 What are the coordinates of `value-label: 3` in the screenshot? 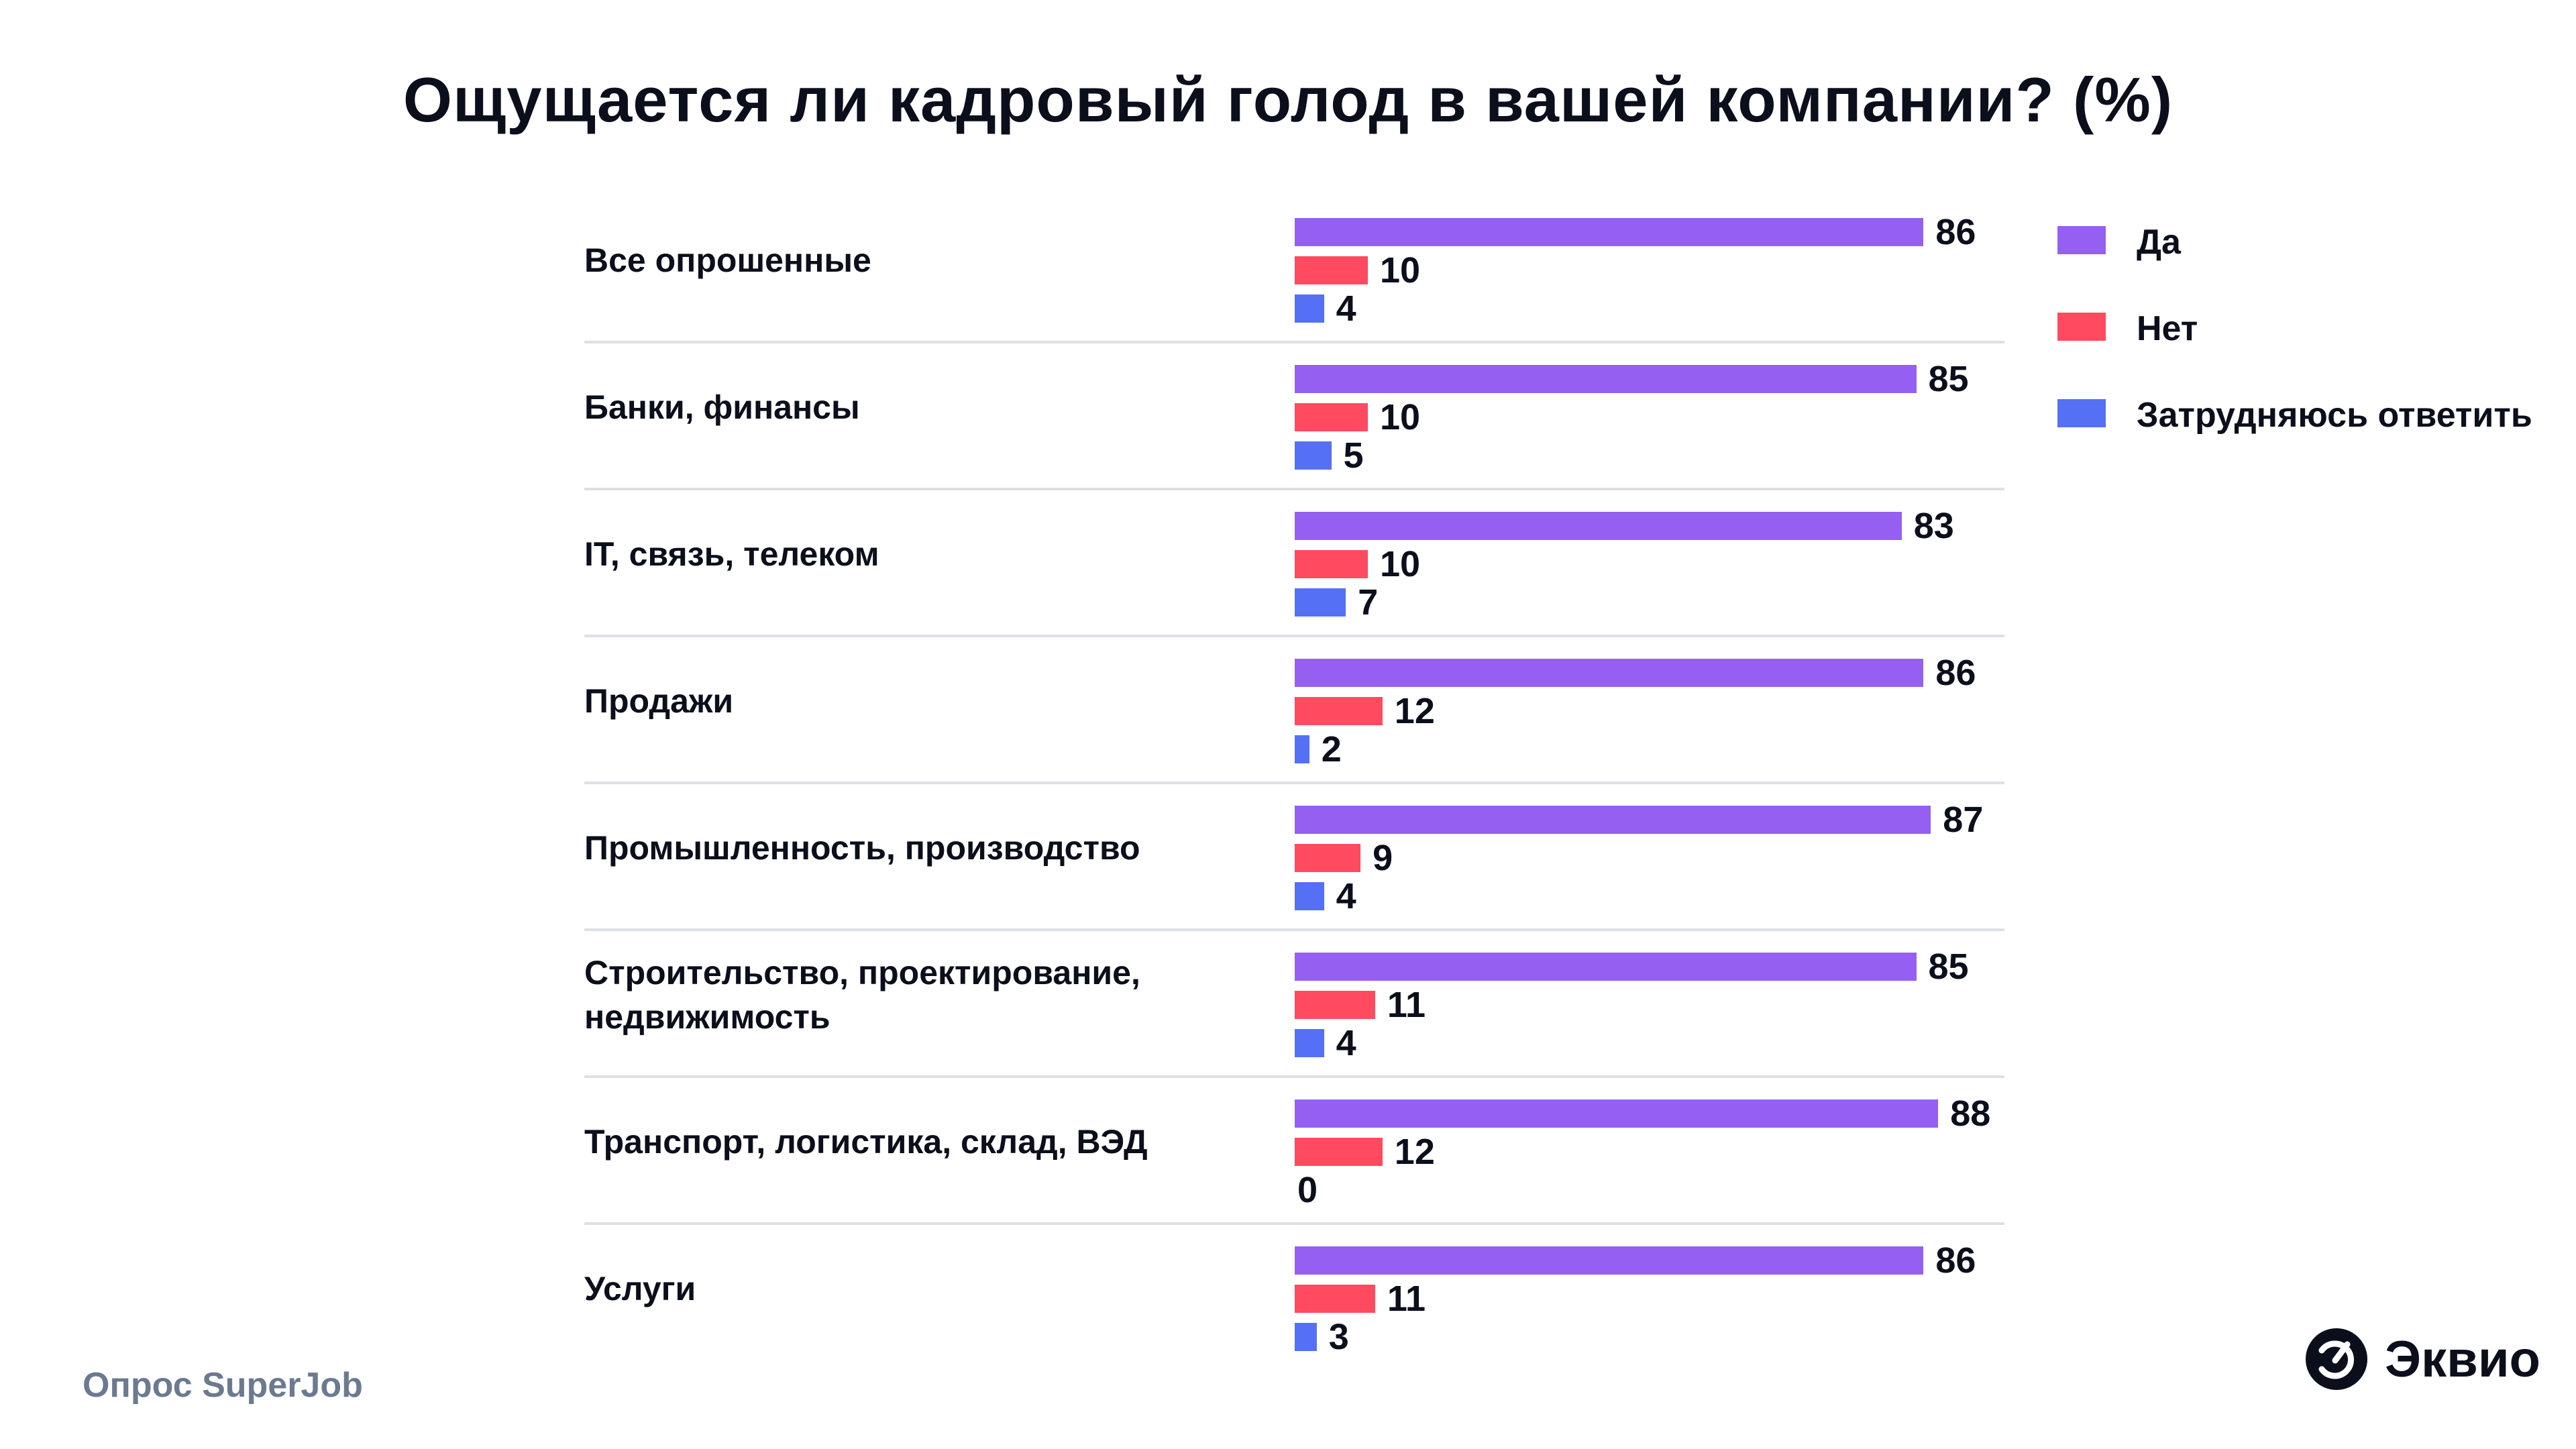 It's located at (1338, 1337).